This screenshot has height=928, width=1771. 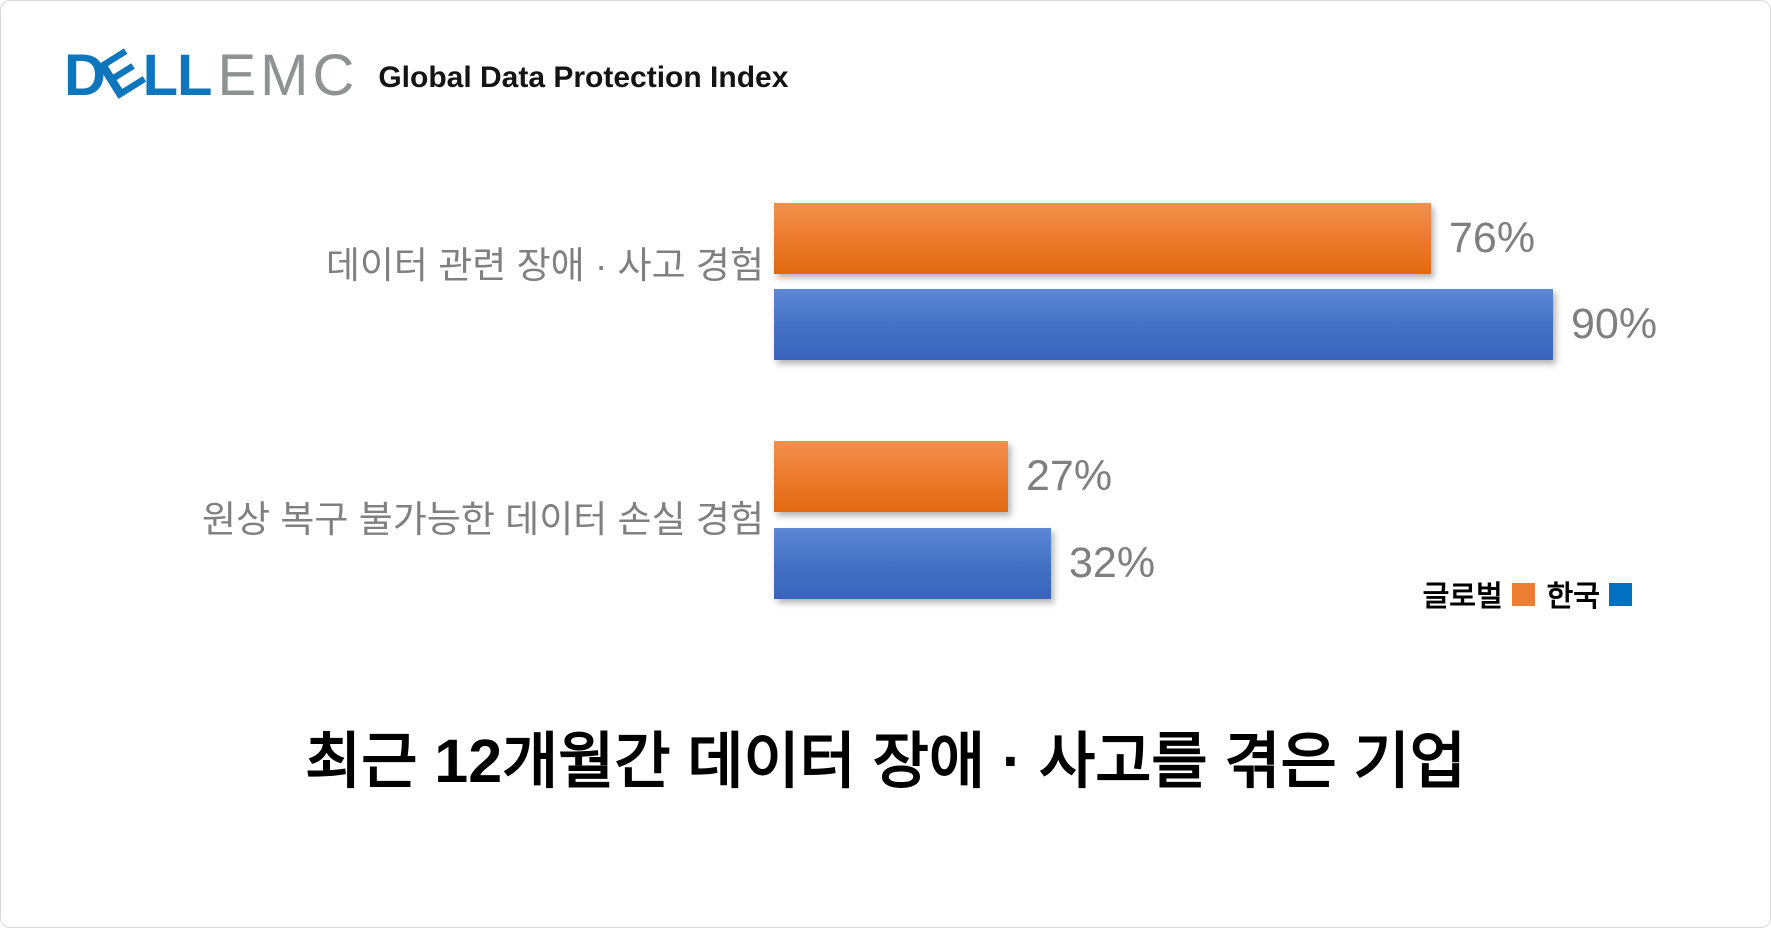 I want to click on header: DELL EMC Global Data Protection Index, so click(x=426, y=74).